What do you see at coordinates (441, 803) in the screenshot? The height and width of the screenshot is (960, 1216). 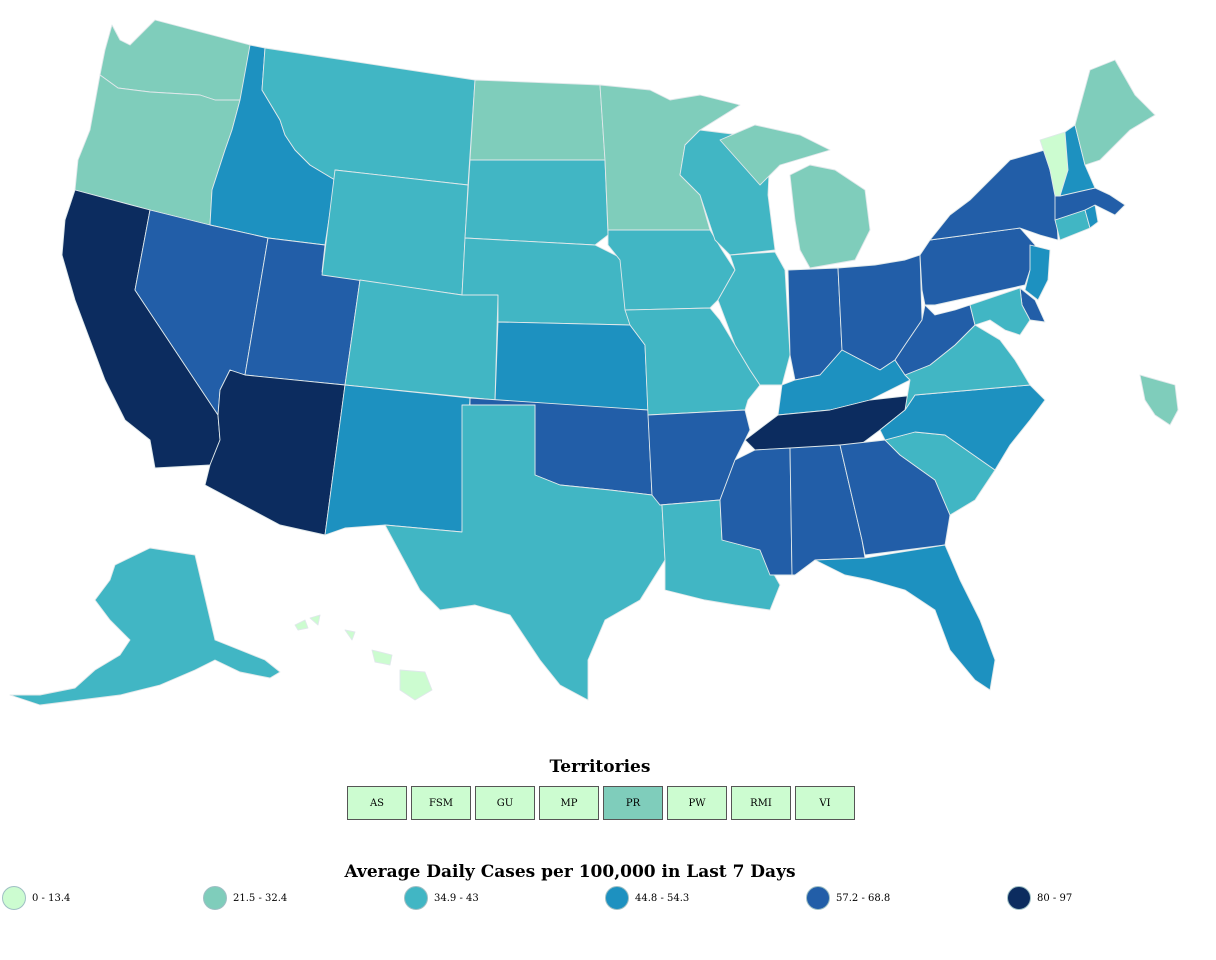 I see `territory-button-fsm: FSM` at bounding box center [441, 803].